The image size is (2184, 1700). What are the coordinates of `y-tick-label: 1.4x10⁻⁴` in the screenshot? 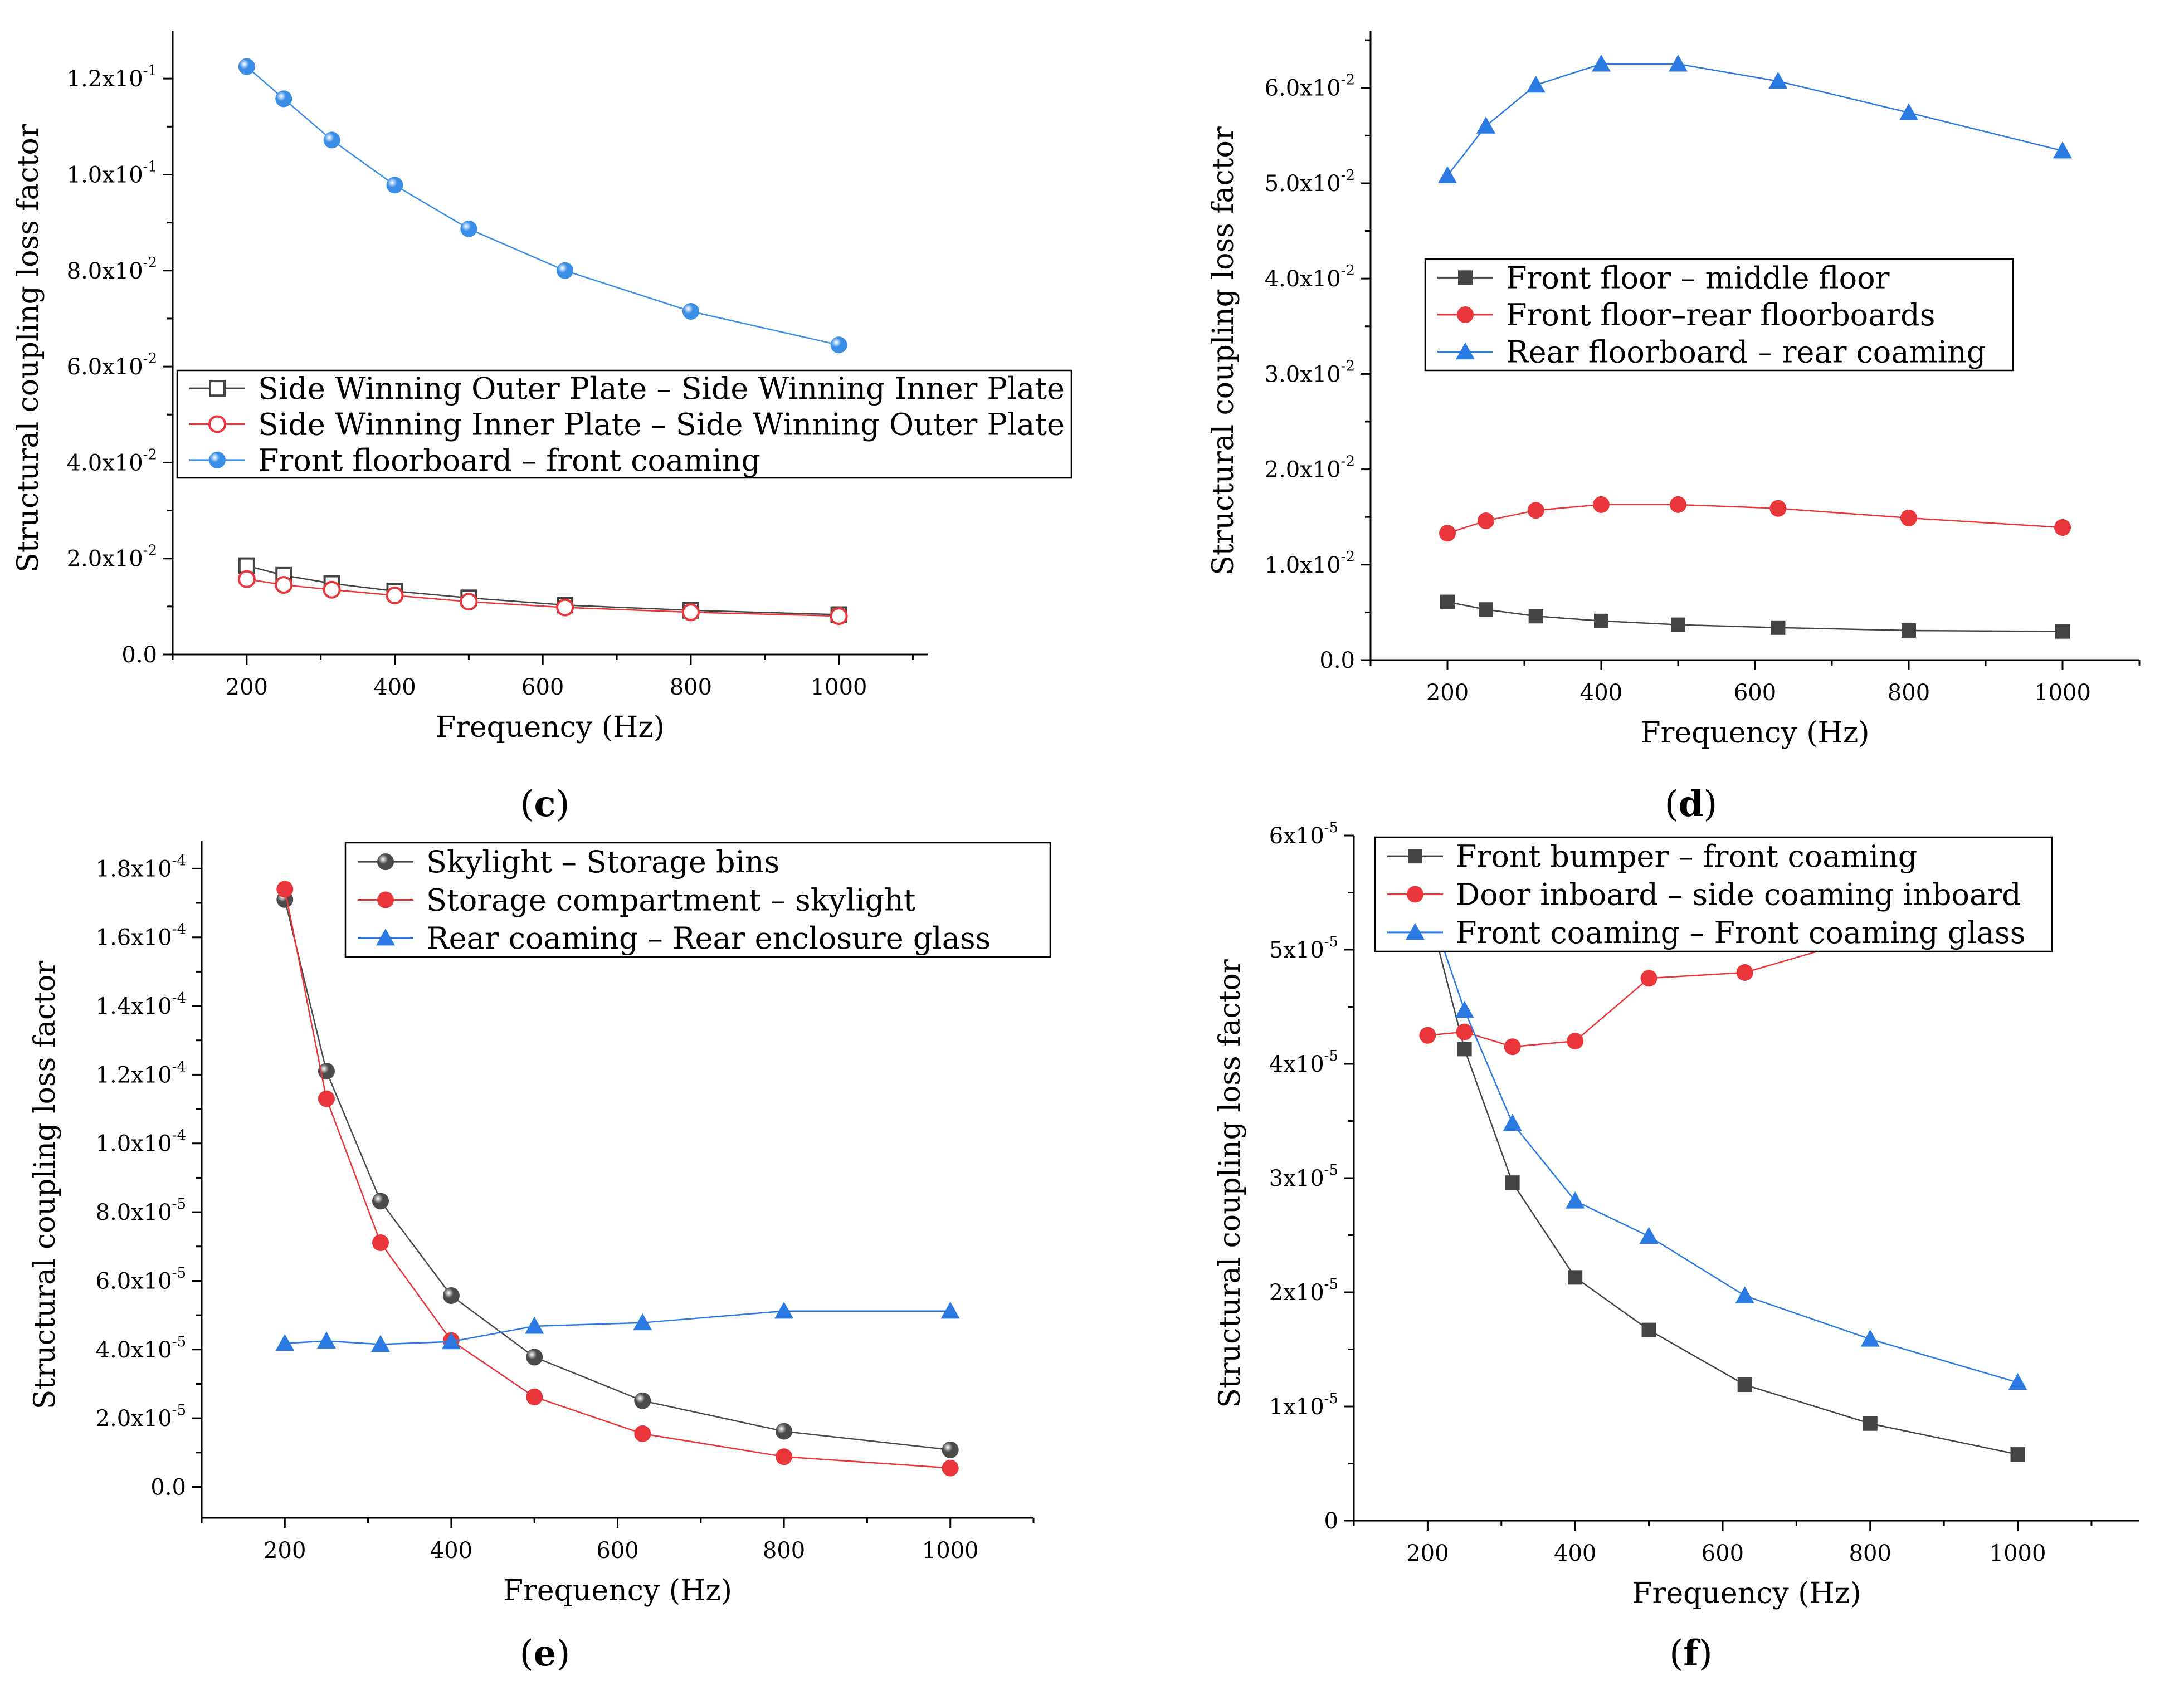 It's located at (141, 1005).